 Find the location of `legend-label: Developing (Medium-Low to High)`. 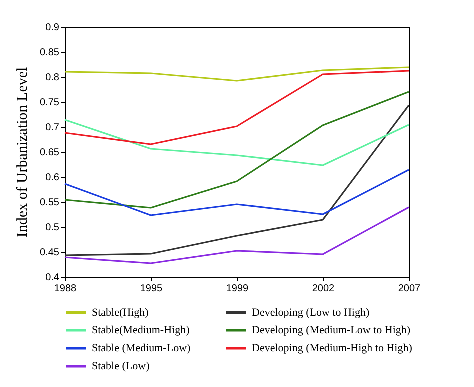

legend-label: Developing (Medium-Low to High) is located at coordinates (331, 330).